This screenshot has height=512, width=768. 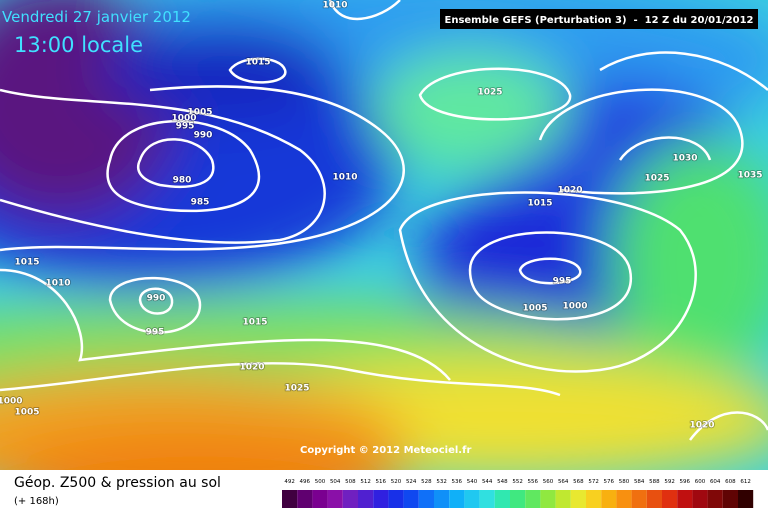 What do you see at coordinates (426, 482) in the screenshot?
I see `legend-label: 528` at bounding box center [426, 482].